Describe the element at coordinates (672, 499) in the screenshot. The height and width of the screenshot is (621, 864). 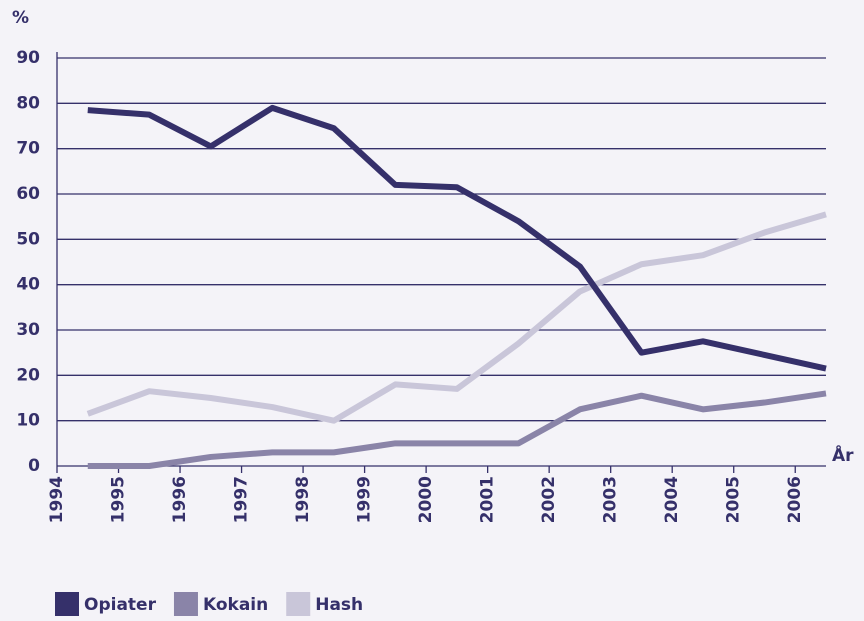
I see `x-tick-label: 2004` at that location.